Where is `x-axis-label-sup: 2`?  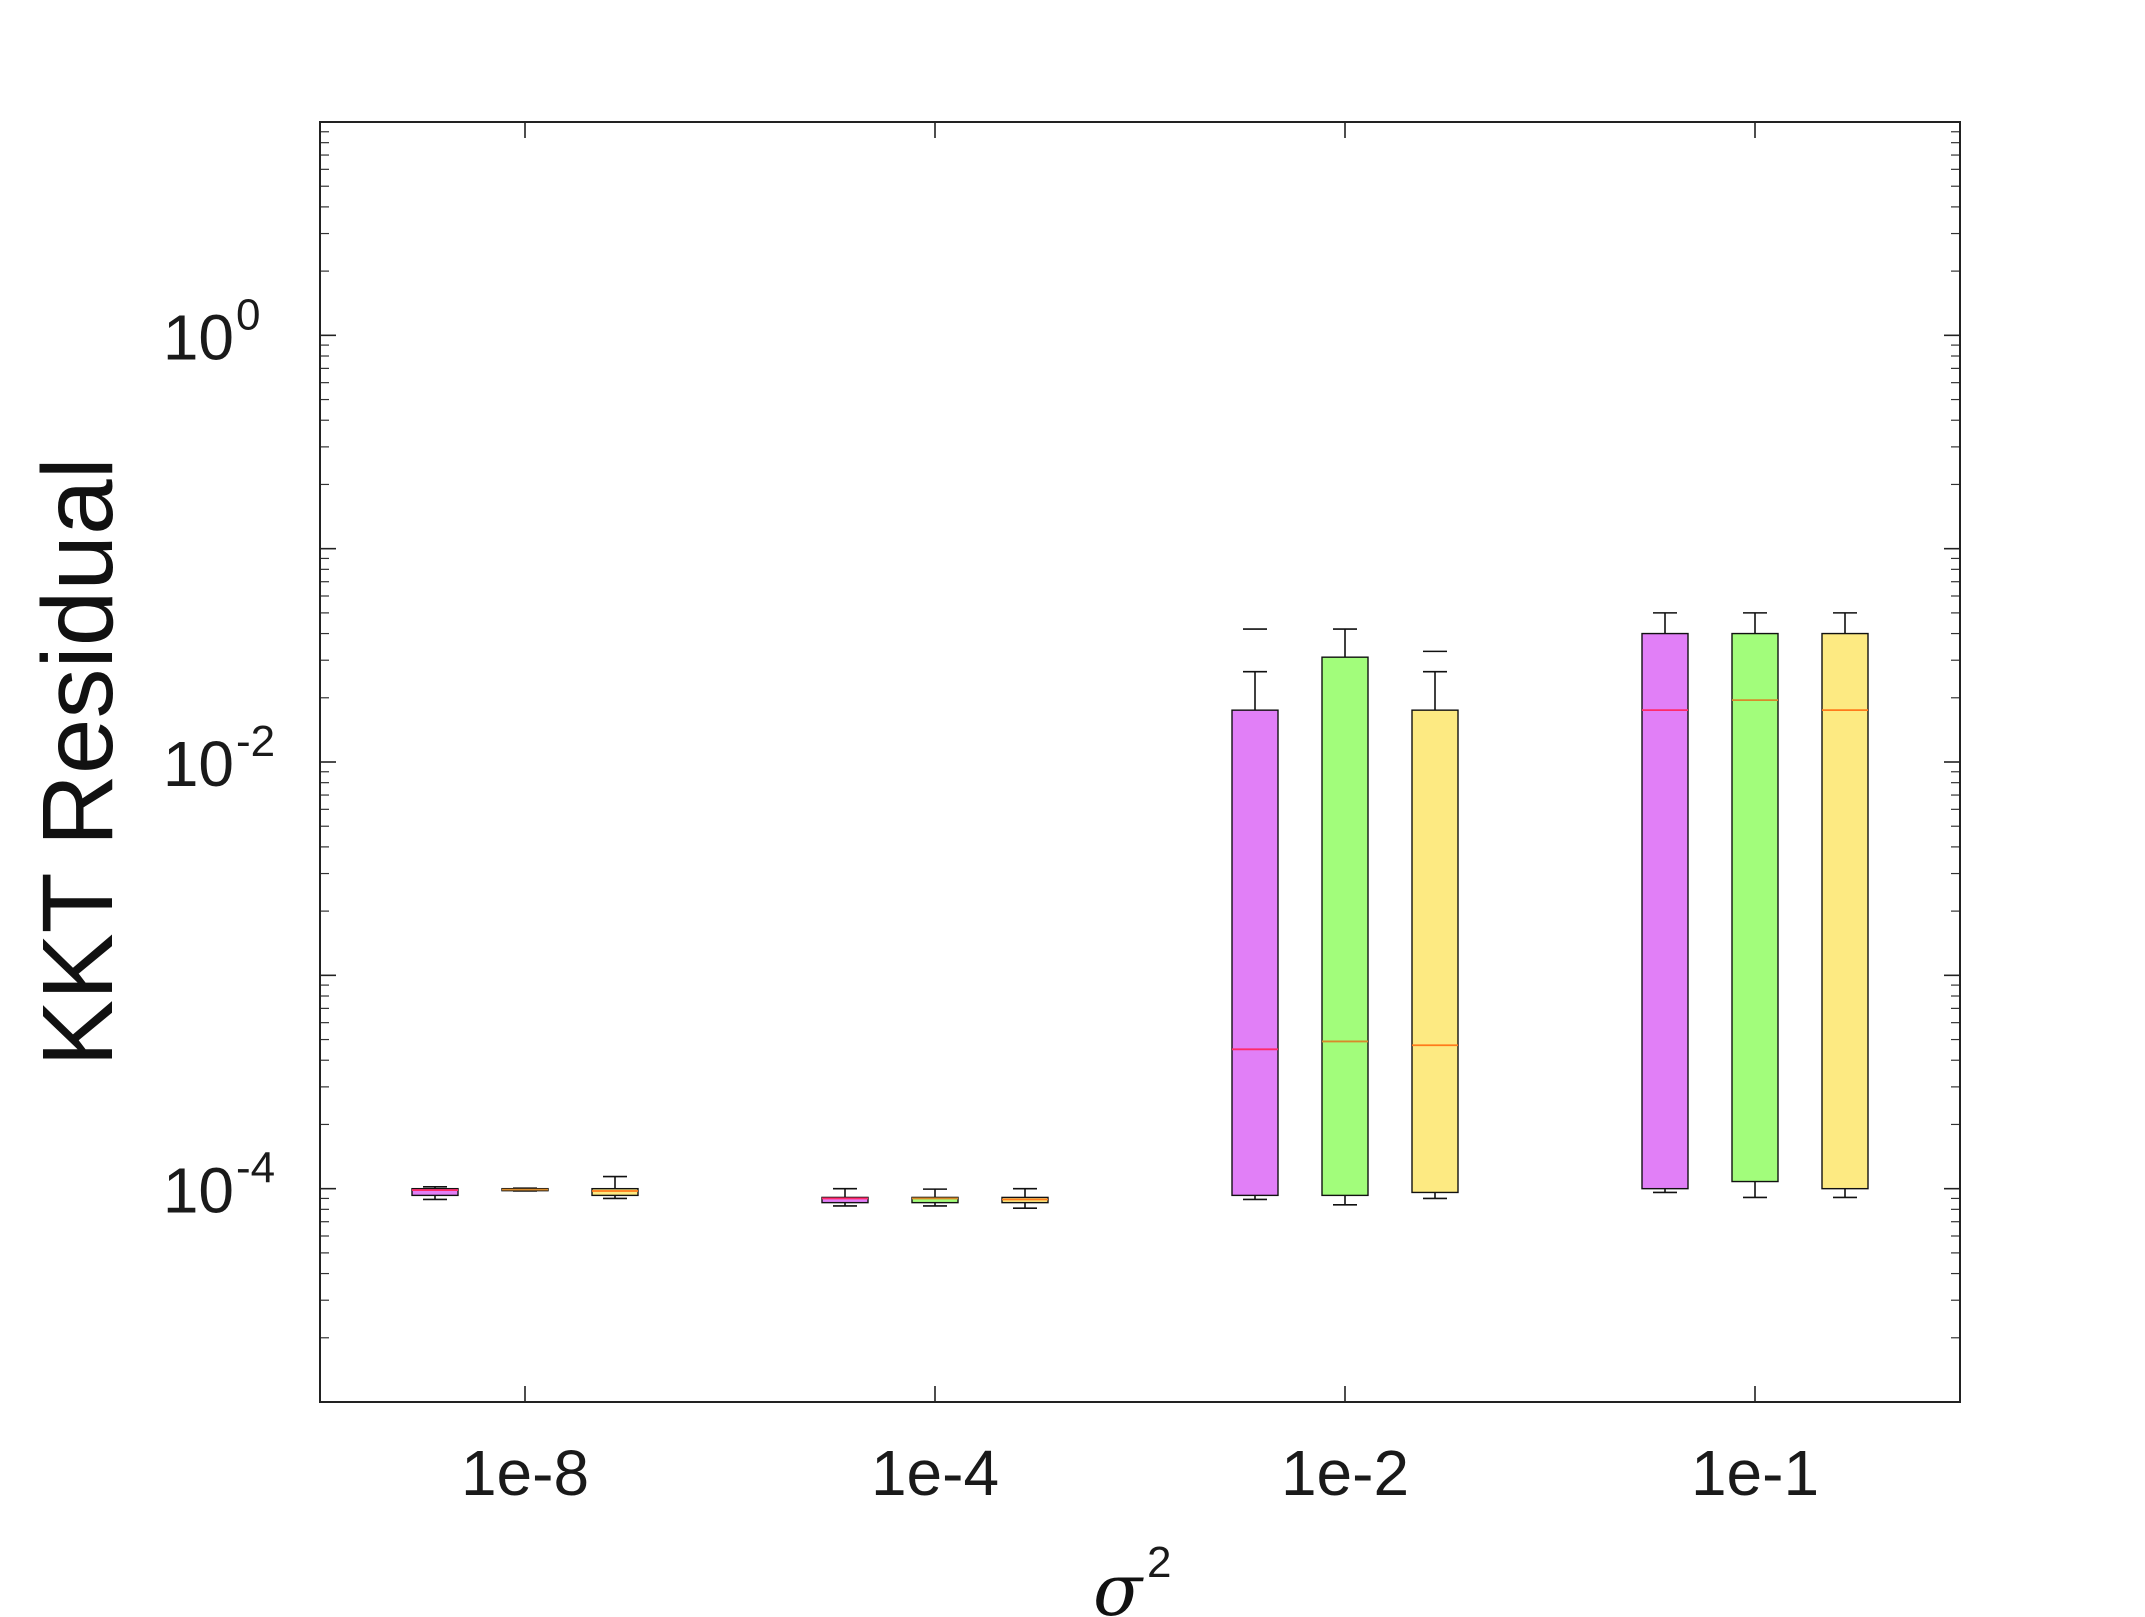 x-axis-label-sup: 2 is located at coordinates (1159, 1562).